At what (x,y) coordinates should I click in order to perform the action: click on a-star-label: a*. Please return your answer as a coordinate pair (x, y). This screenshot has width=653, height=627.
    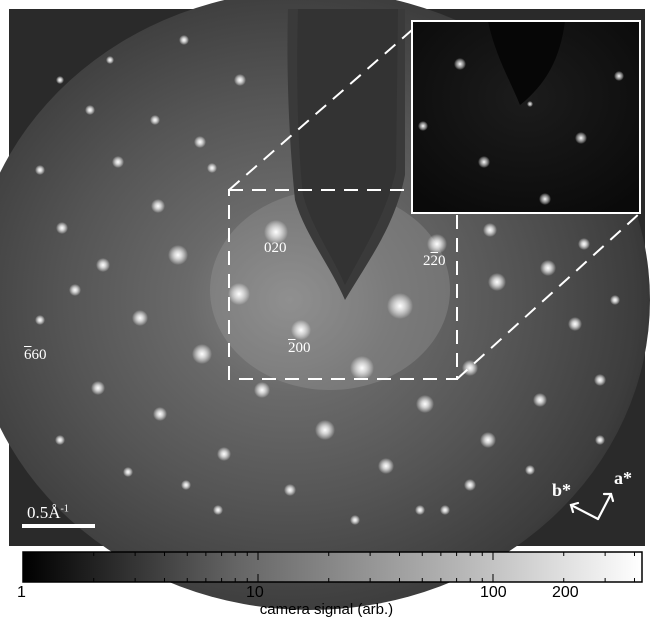
    Looking at the image, I should click on (623, 478).